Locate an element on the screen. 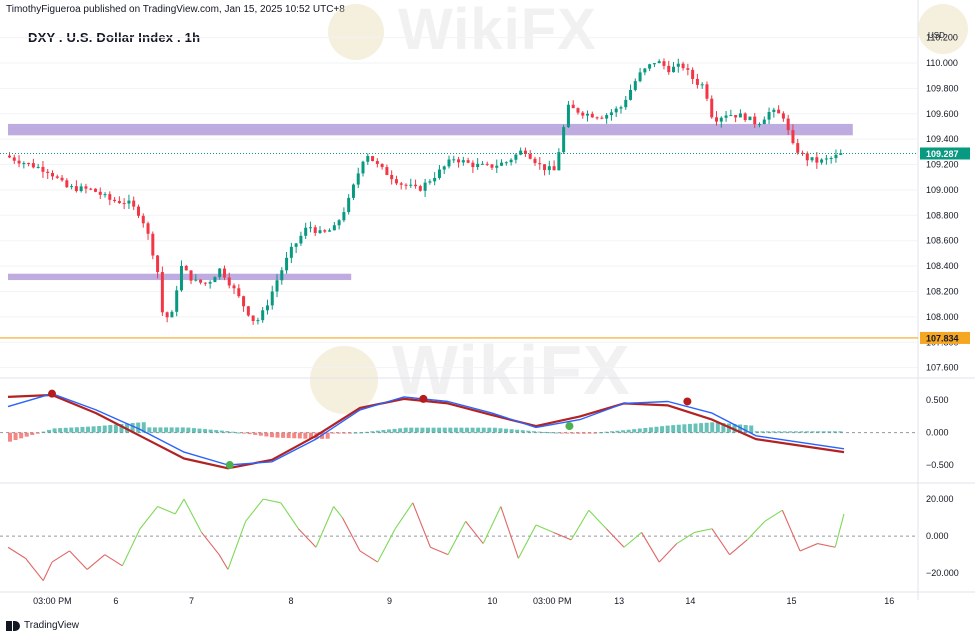 This screenshot has width=975, height=639. tradingview-logo-icon is located at coordinates (13, 625).